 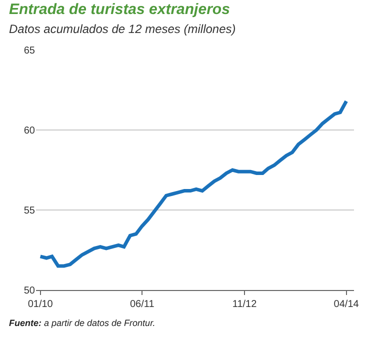 What do you see at coordinates (245, 304) in the screenshot?
I see `x-tick-label: 11/12` at bounding box center [245, 304].